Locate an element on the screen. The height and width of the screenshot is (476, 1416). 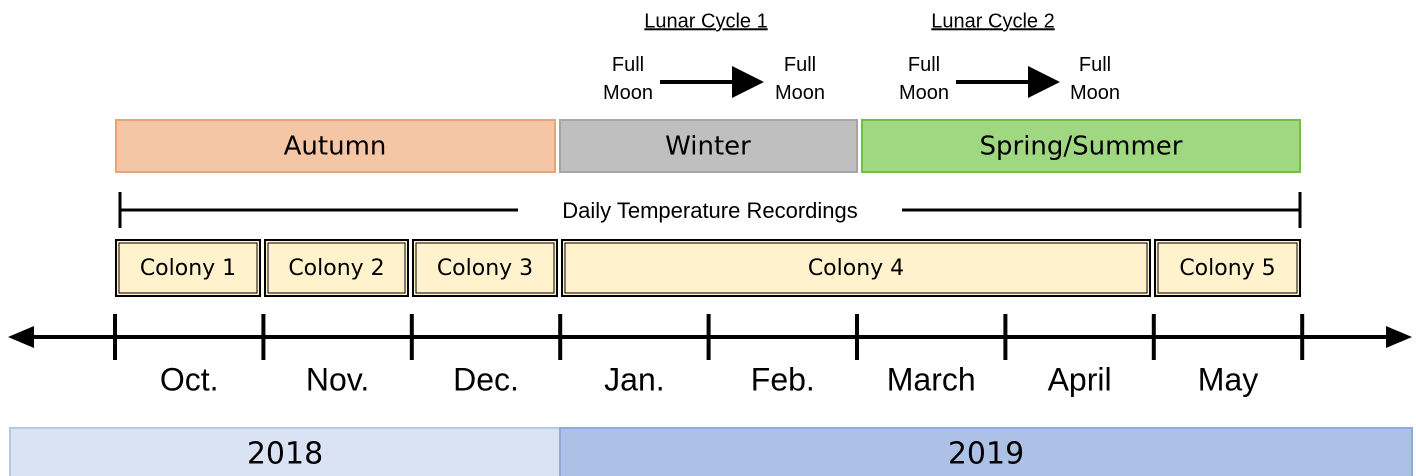
lunar-cycle: Lunar Cycle 2 Full Moon Full Moon is located at coordinates (1009, 57).